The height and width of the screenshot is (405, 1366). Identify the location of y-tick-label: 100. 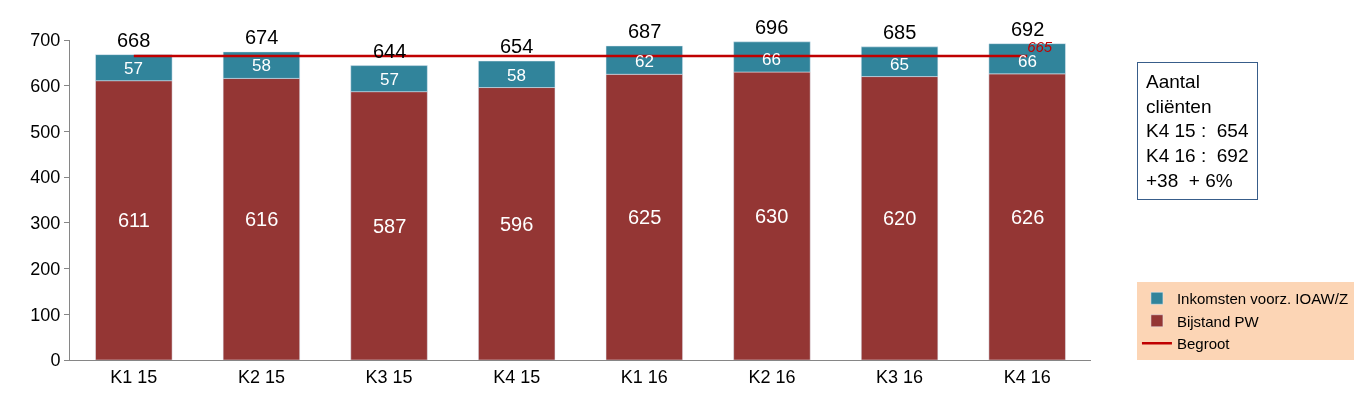
(45, 314).